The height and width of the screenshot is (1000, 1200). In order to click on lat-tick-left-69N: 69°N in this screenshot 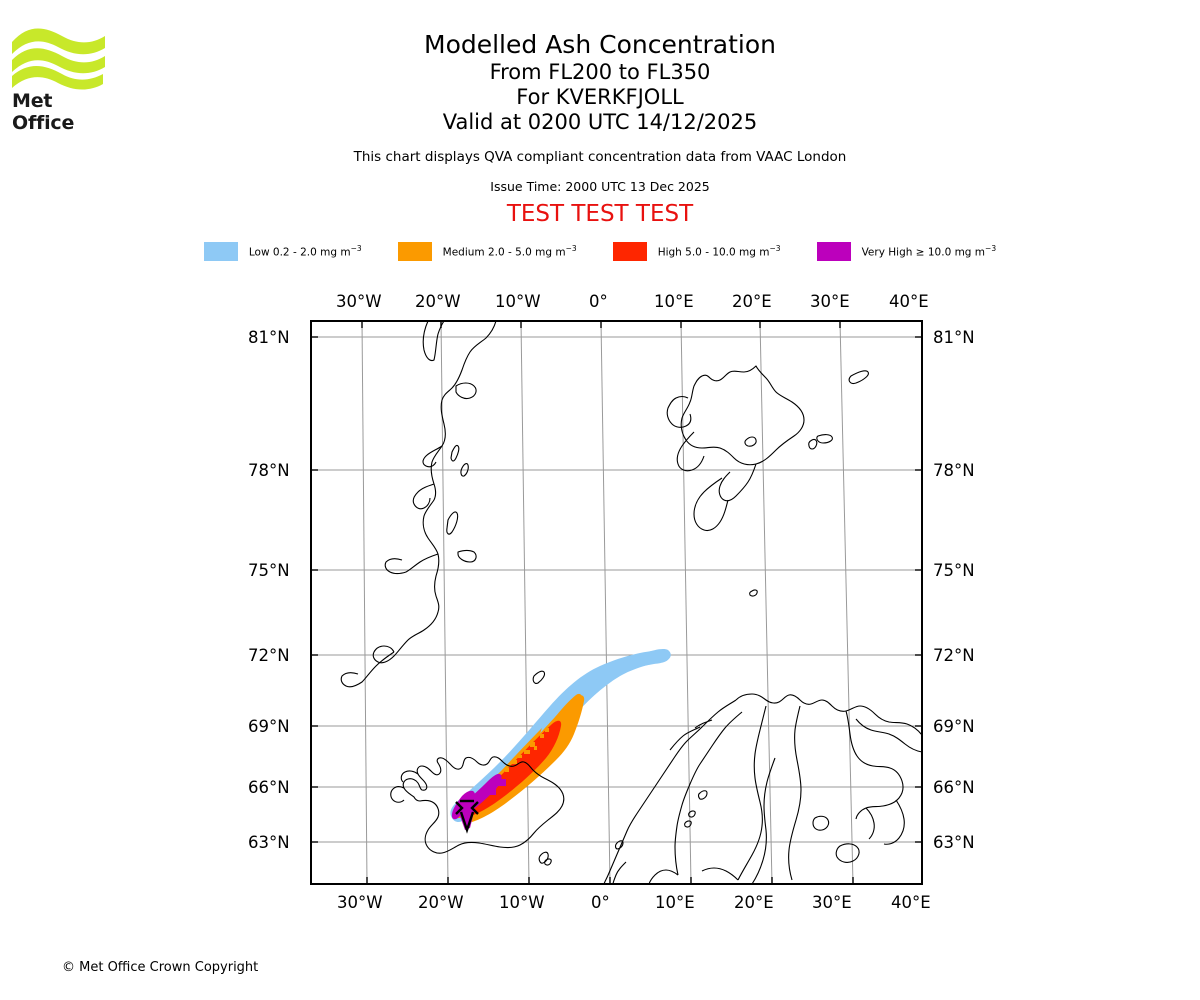, I will do `click(269, 726)`.